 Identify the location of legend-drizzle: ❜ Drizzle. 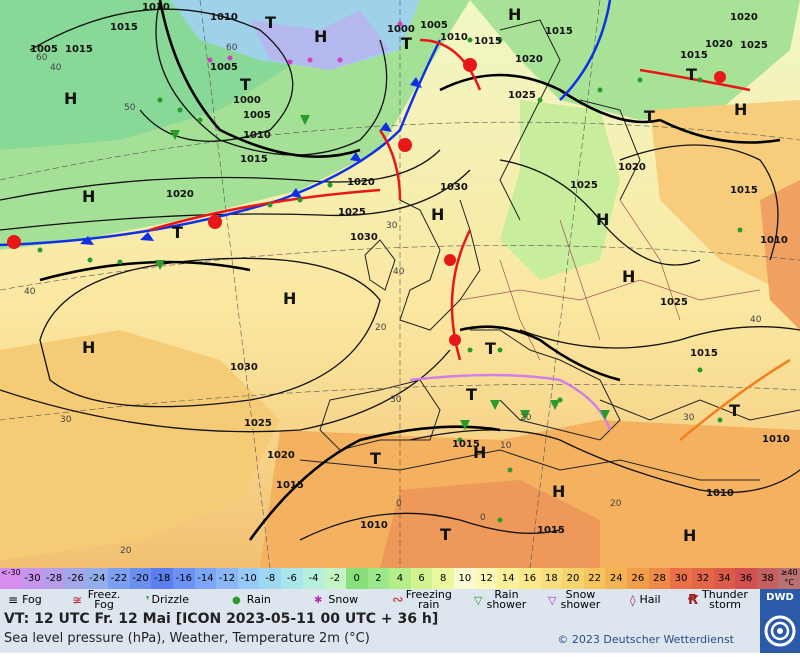
(167, 600).